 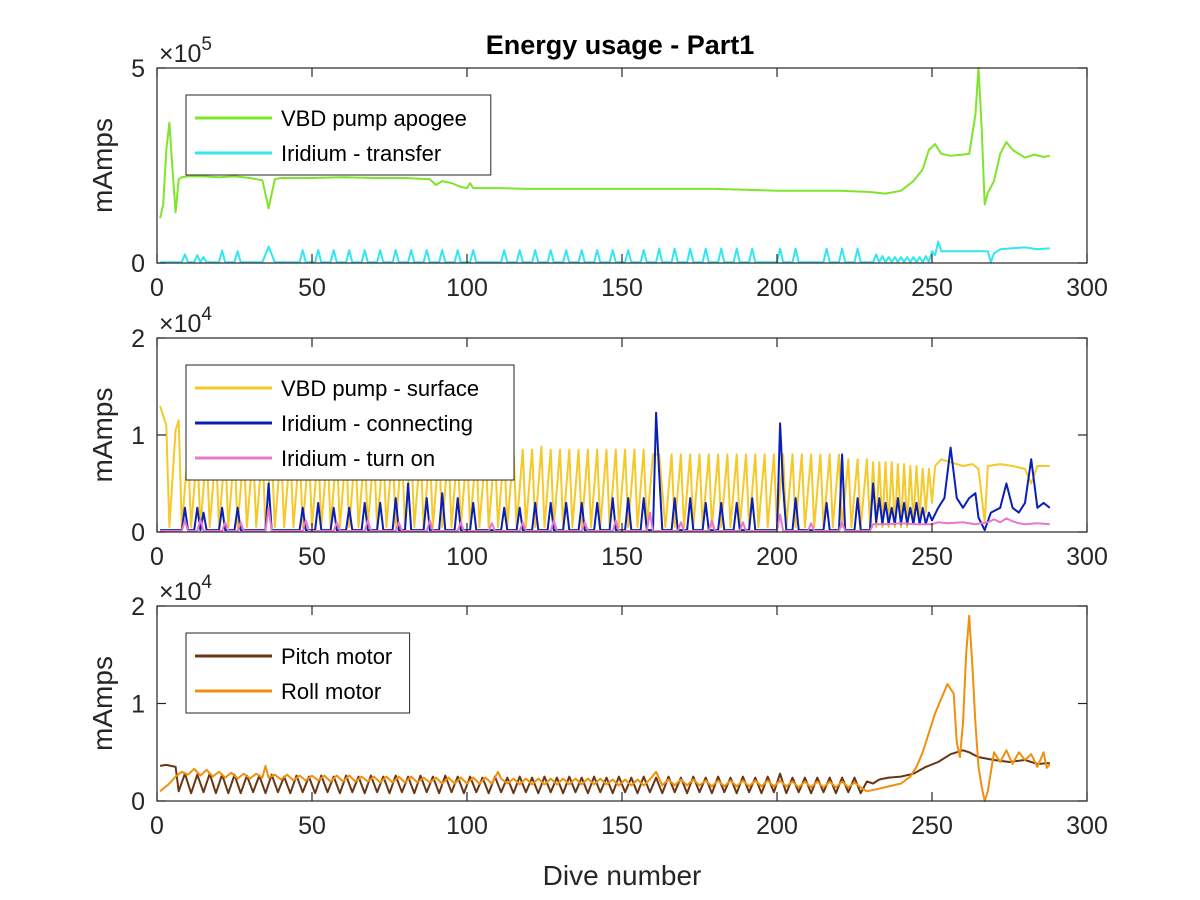 What do you see at coordinates (620, 45) in the screenshot?
I see `chart-title: Energy usage - Part1` at bounding box center [620, 45].